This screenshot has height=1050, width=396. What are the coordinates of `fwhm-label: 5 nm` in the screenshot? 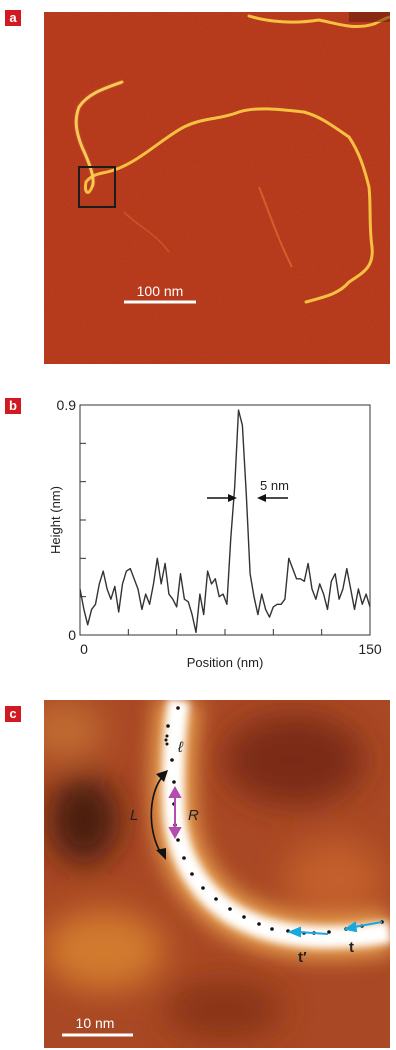 It's located at (274, 485).